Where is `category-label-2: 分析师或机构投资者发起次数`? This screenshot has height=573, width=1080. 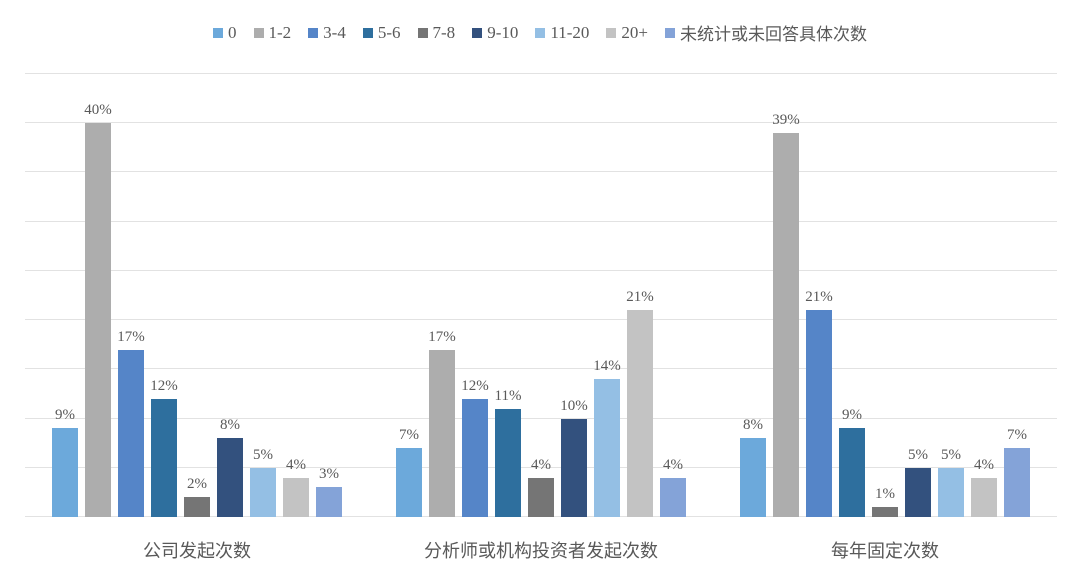 category-label-2: 分析师或机构投资者发起次数 is located at coordinates (541, 551).